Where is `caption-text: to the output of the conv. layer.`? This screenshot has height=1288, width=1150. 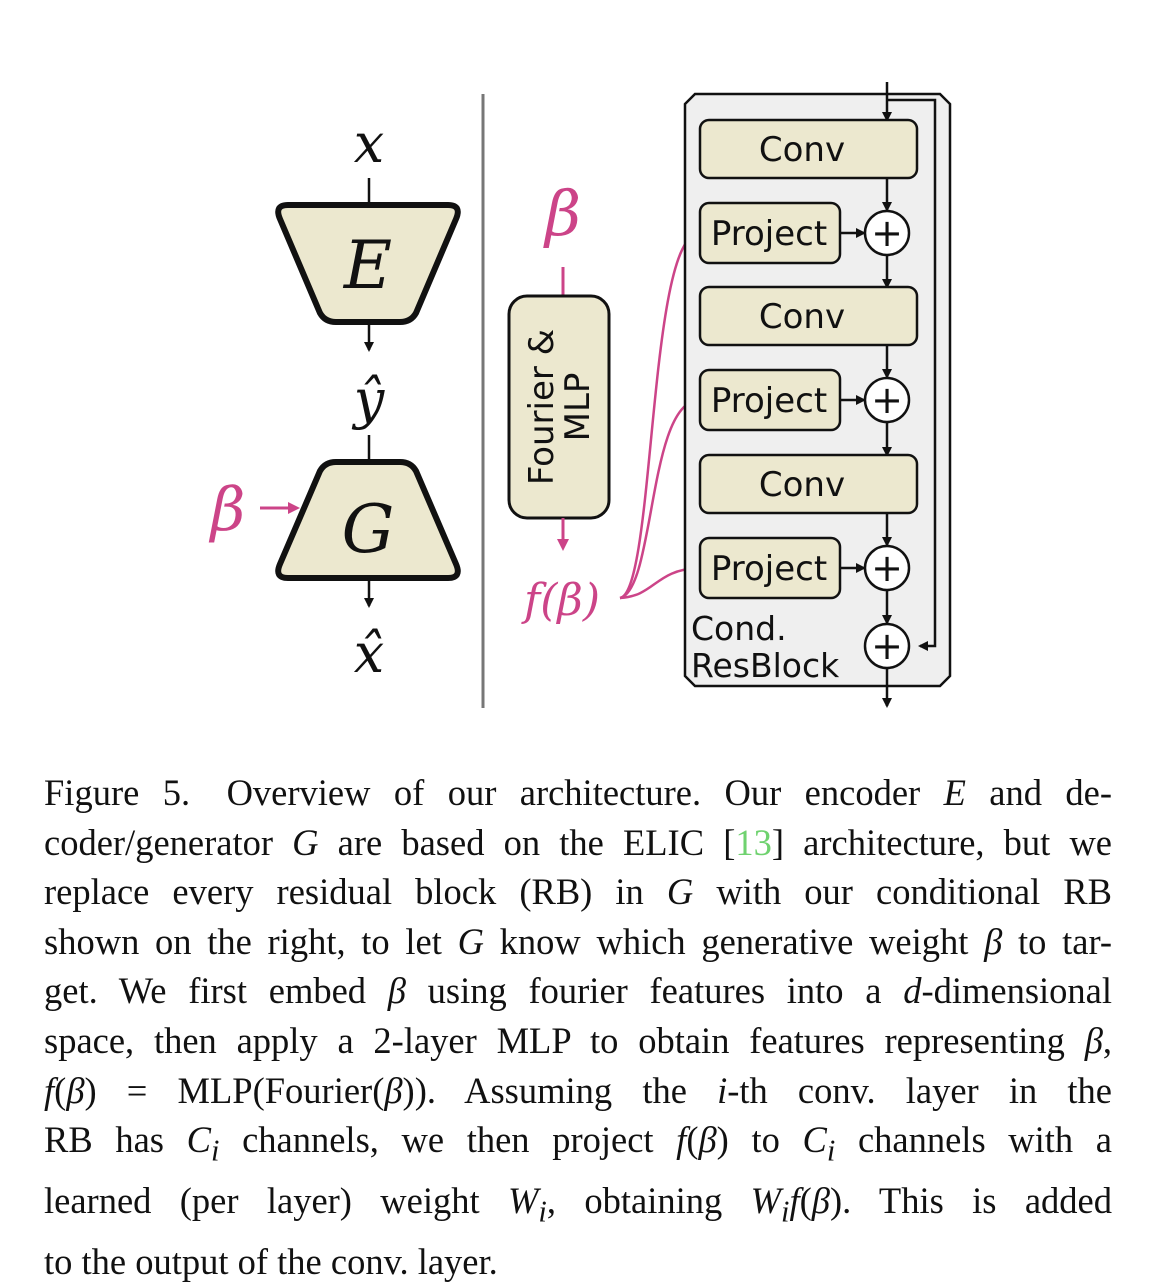
caption-text: to the output of the conv. layer. is located at coordinates (271, 1261).